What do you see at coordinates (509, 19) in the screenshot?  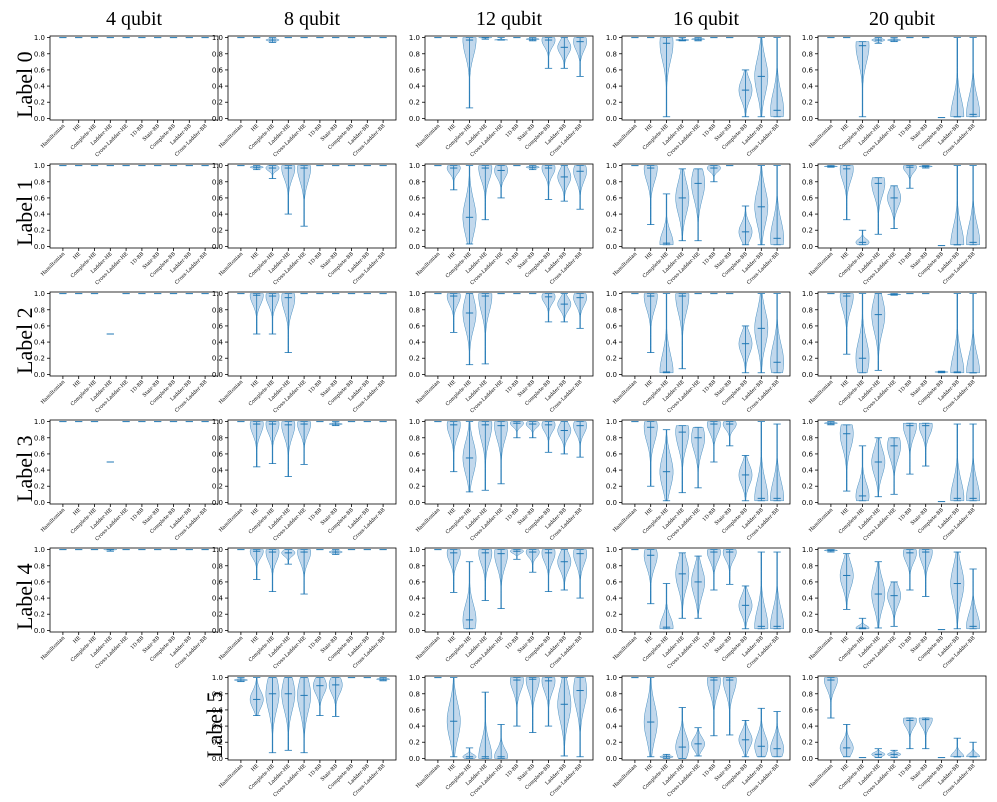 I see `column-title: 12 qubit` at bounding box center [509, 19].